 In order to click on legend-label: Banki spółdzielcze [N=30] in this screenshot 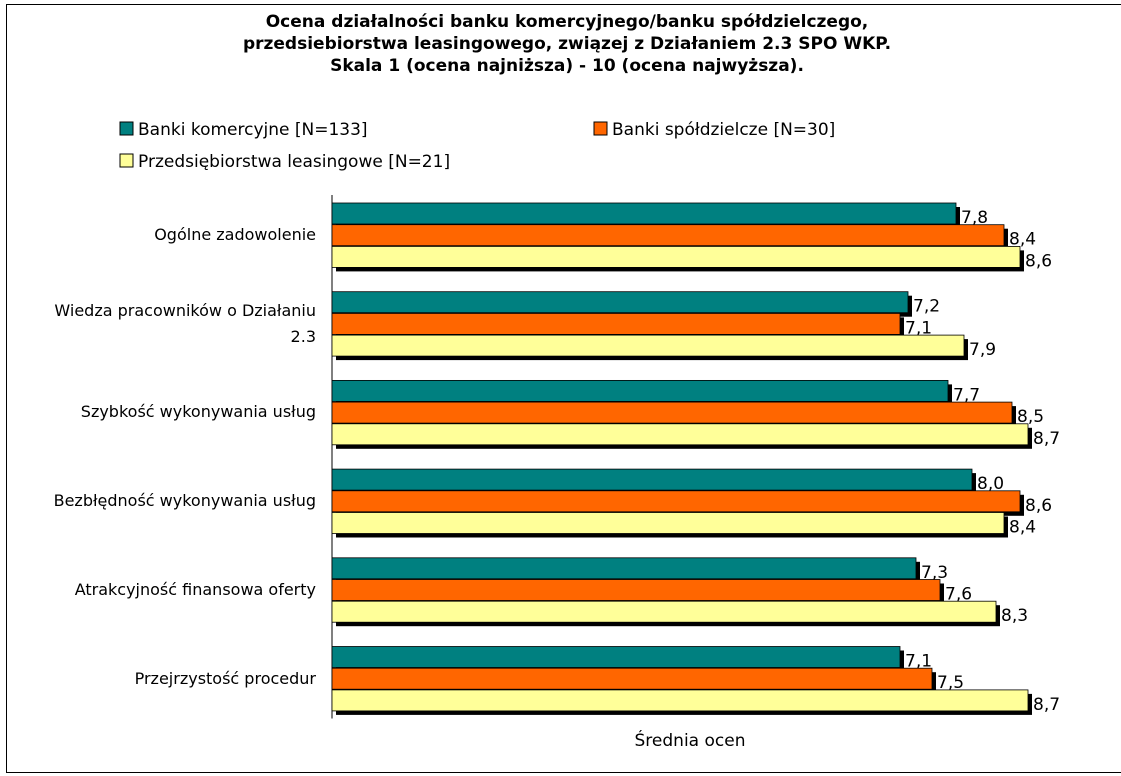, I will do `click(723, 130)`.